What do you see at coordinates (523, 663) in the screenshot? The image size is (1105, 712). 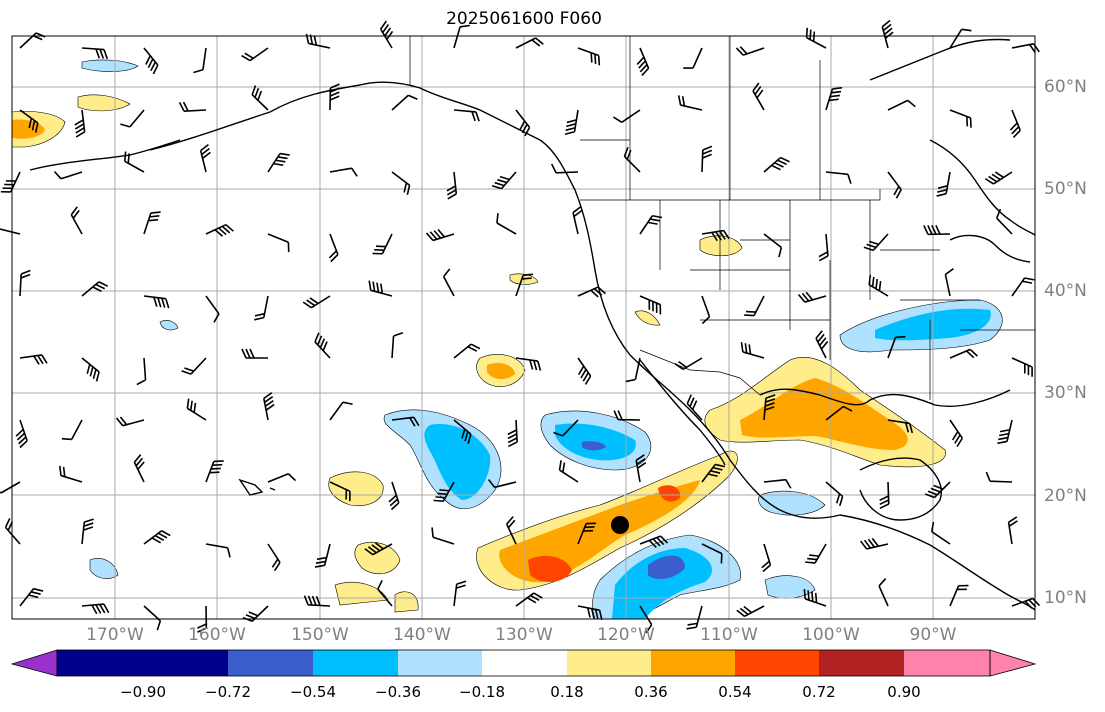 I see `colorbar` at bounding box center [523, 663].